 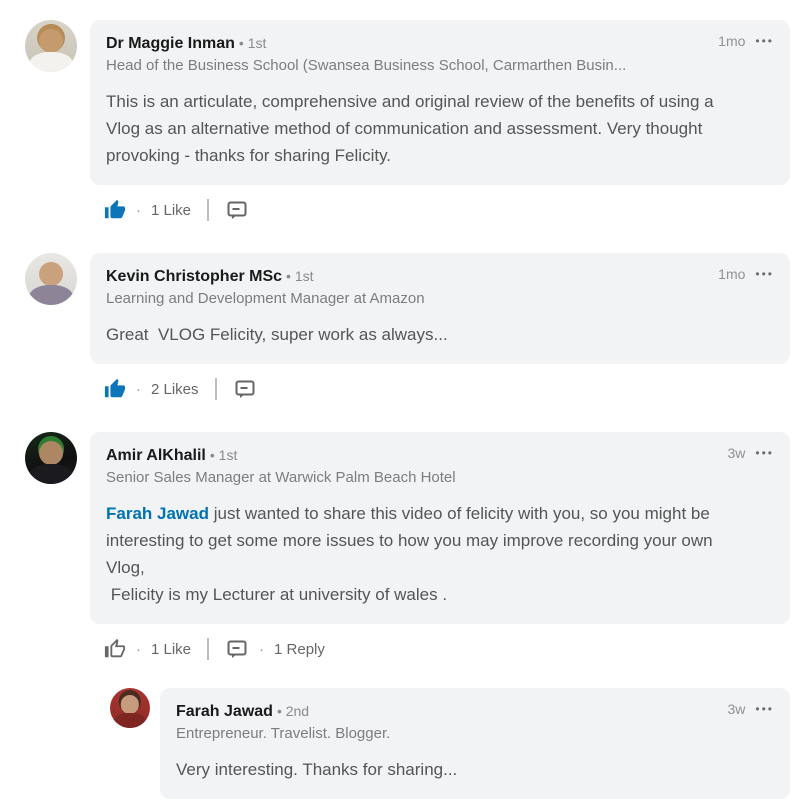 I want to click on connection-degree: • 2nd, so click(x=293, y=711).